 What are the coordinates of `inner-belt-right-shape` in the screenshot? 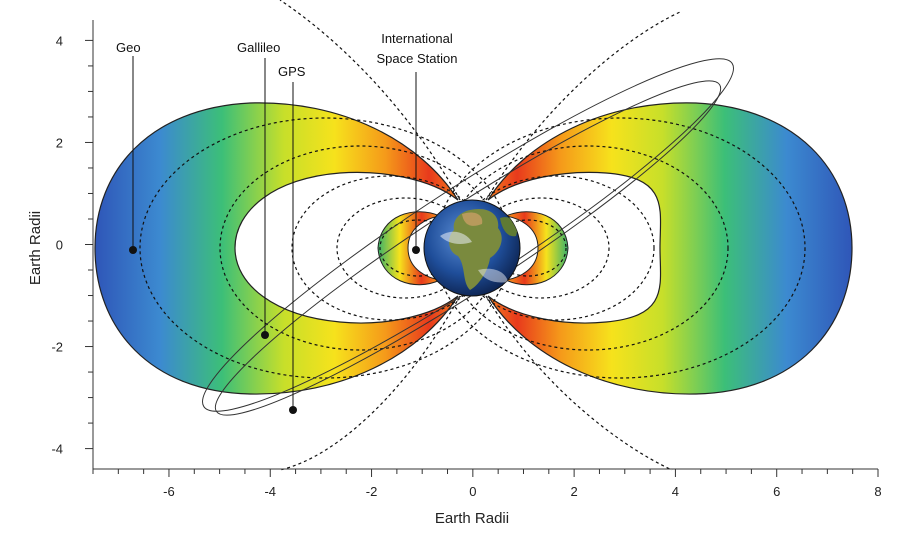 It's located at (536, 248).